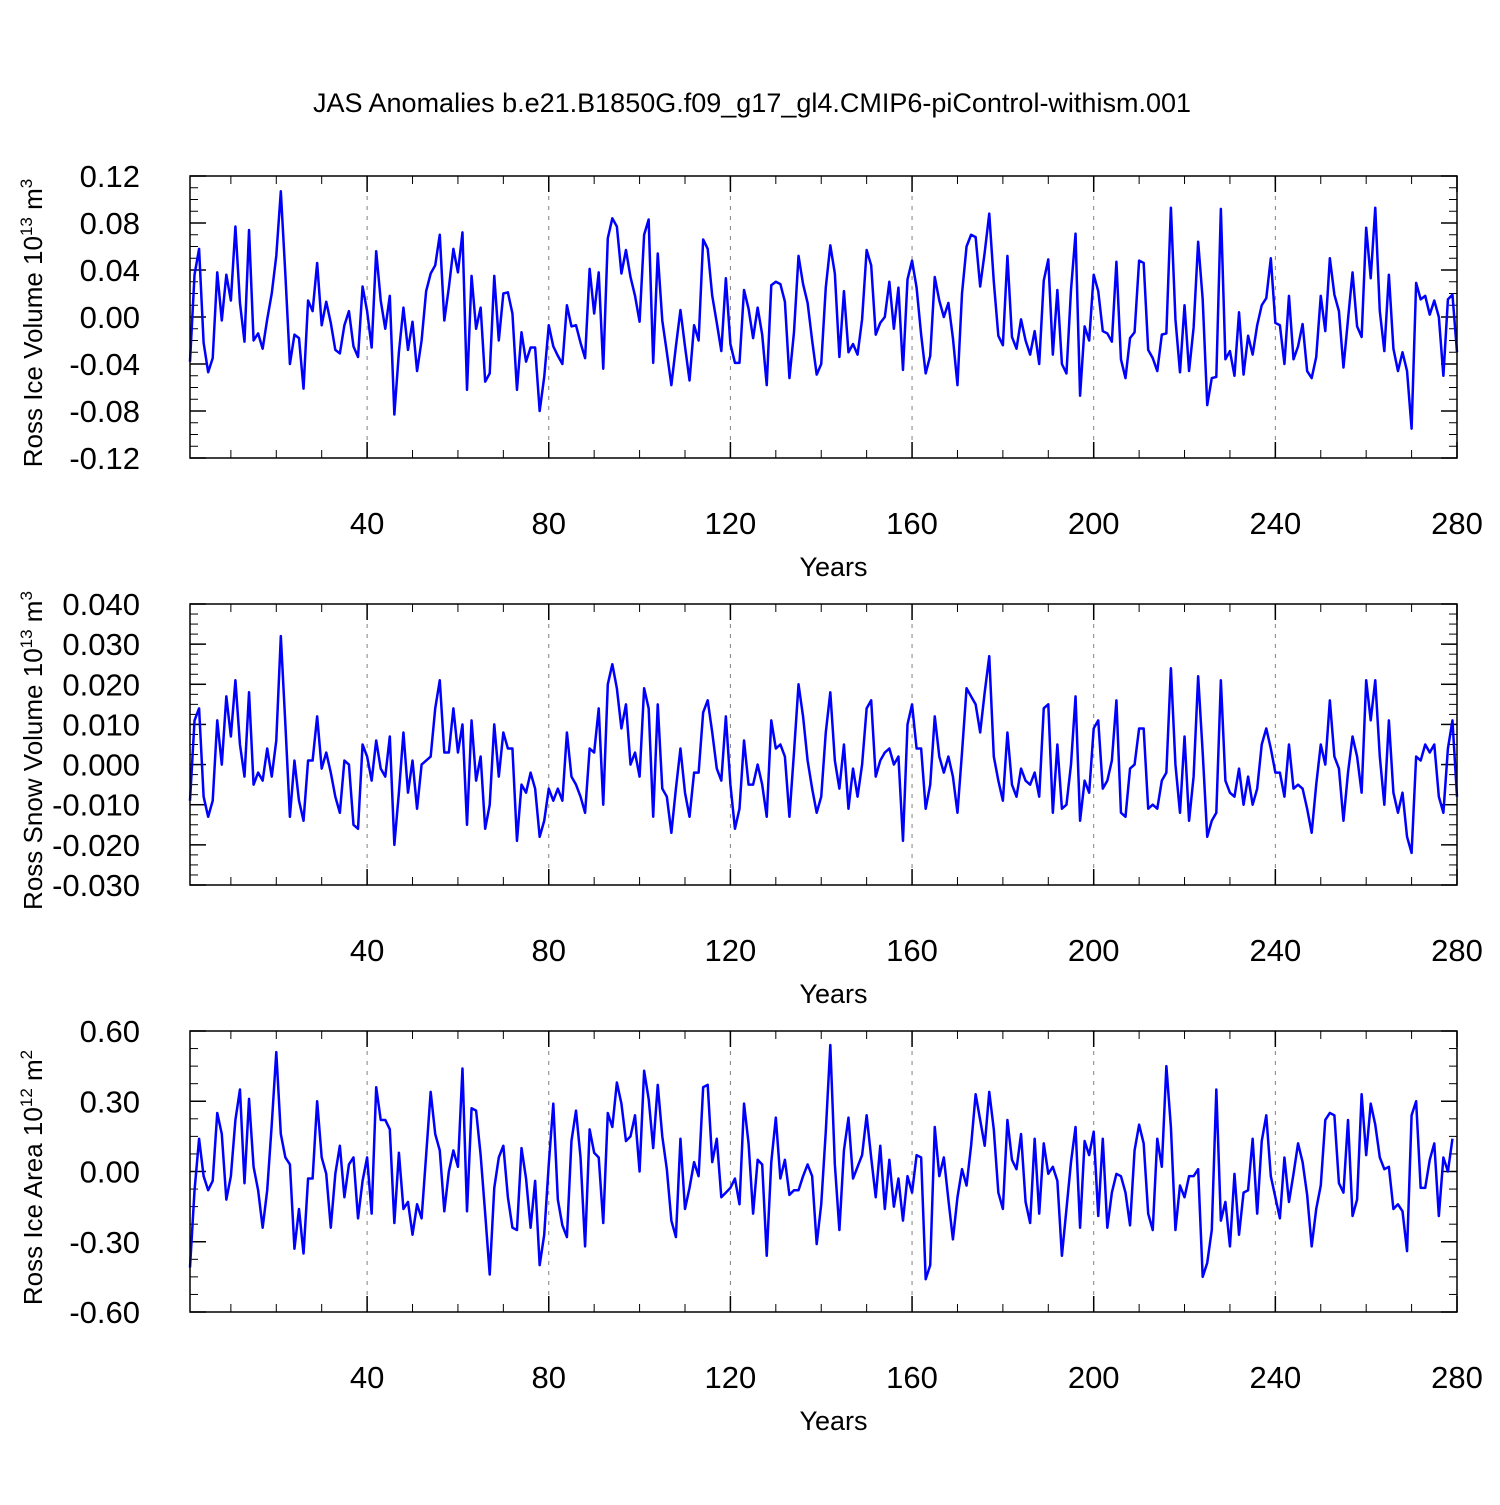 The image size is (1500, 1505). Describe the element at coordinates (110, 270) in the screenshot. I see `panel-1-y-tick-label: 0.04` at that location.